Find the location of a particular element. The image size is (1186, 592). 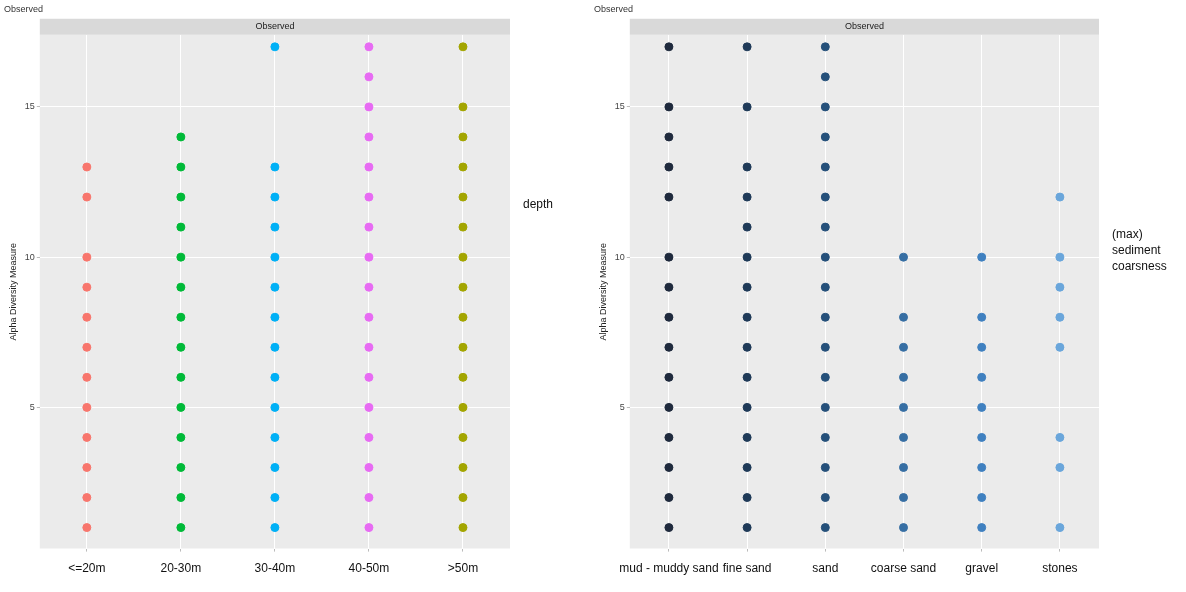

x-tick-label: coarse sand is located at coordinates (903, 568).